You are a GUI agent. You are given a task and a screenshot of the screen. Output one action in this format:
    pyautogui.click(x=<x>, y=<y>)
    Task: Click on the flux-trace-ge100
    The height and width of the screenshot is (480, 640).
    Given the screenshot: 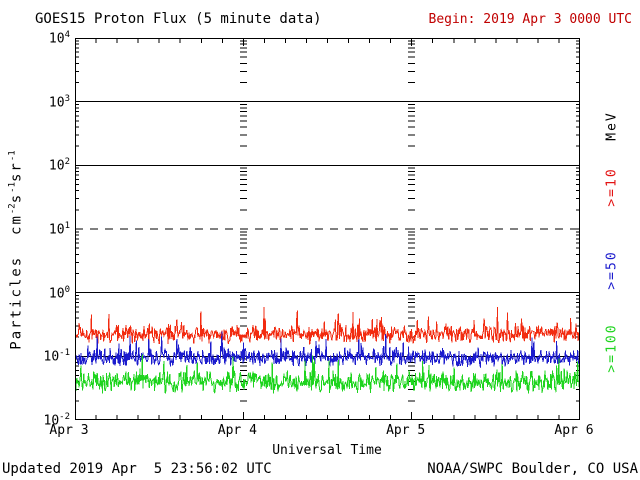 What is the action you would take?
    pyautogui.click(x=327, y=374)
    